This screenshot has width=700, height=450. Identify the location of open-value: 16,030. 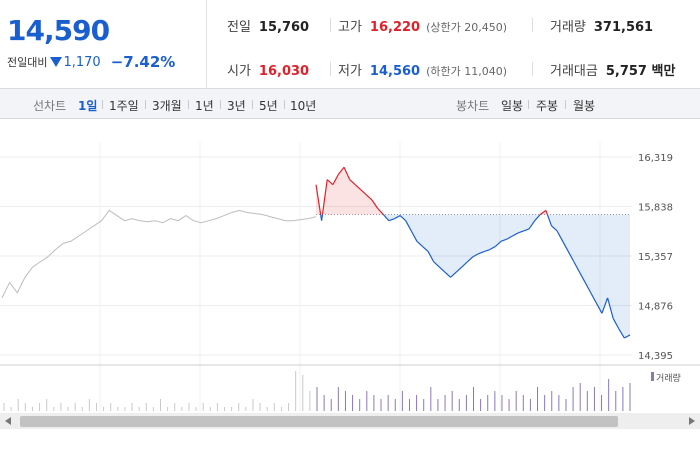
(284, 71).